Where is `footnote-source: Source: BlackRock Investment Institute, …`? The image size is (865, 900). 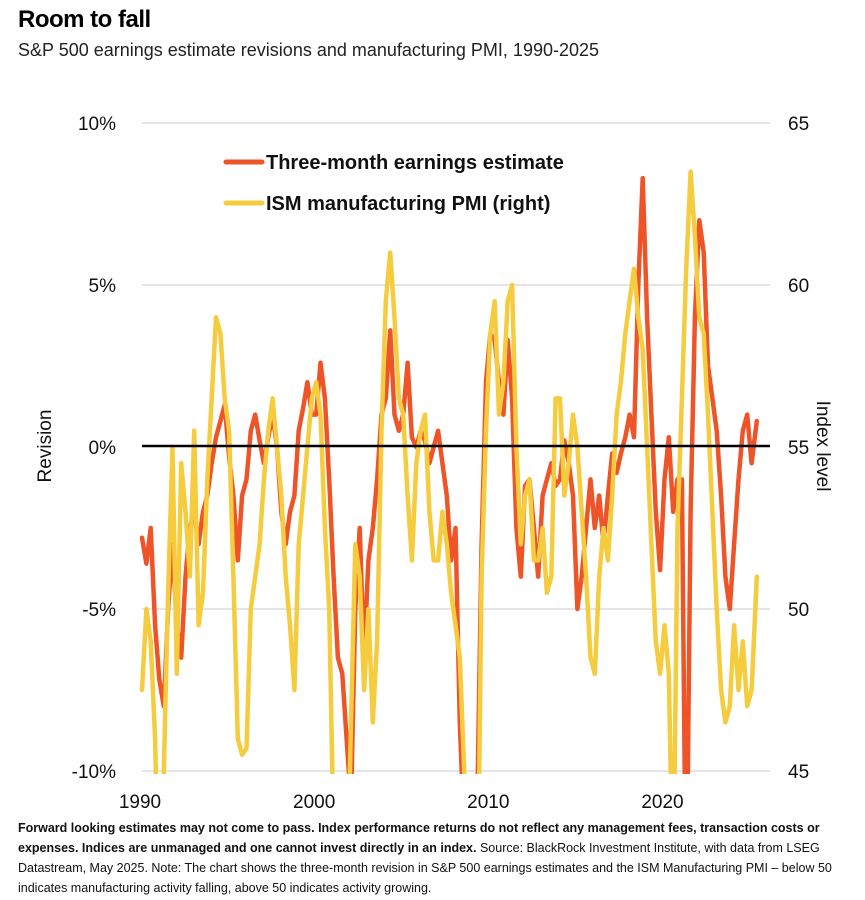 footnote-source: Source: BlackRock Investment Institute, … is located at coordinates (425, 868).